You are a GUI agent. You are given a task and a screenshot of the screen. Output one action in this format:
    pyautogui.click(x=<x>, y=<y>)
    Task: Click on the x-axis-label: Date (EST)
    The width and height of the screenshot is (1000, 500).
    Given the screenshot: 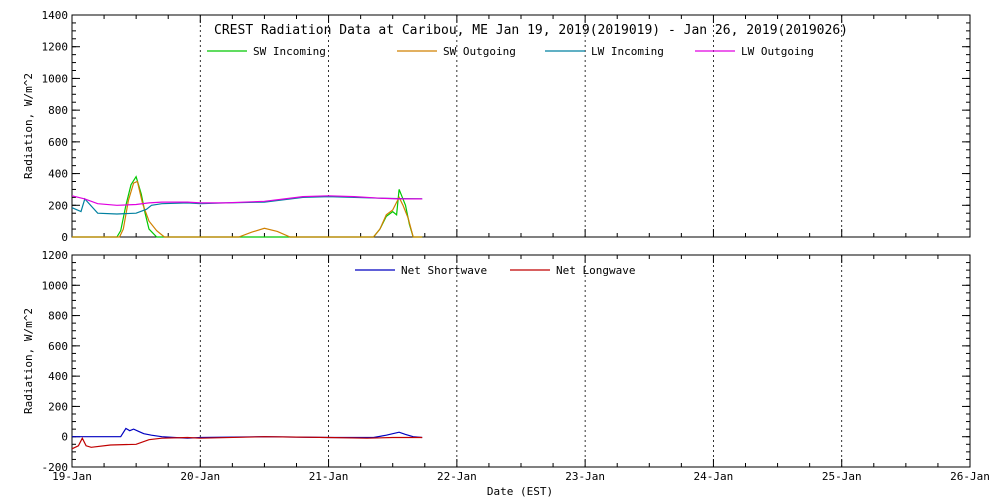 What is the action you would take?
    pyautogui.click(x=520, y=491)
    